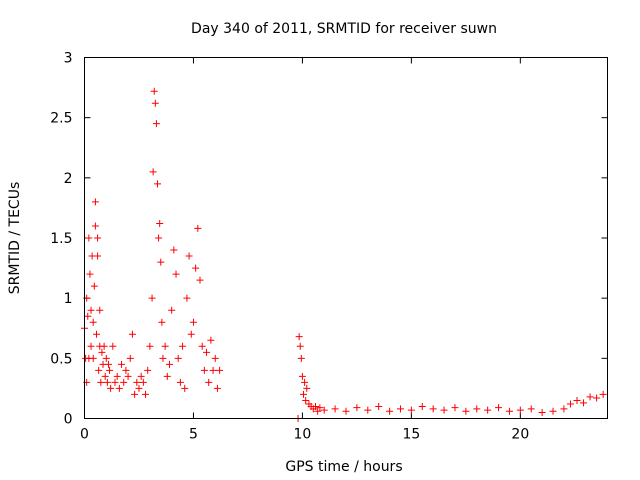 The width and height of the screenshot is (640, 480). Describe the element at coordinates (193, 435) in the screenshot. I see `x-tick-label: 5` at that location.